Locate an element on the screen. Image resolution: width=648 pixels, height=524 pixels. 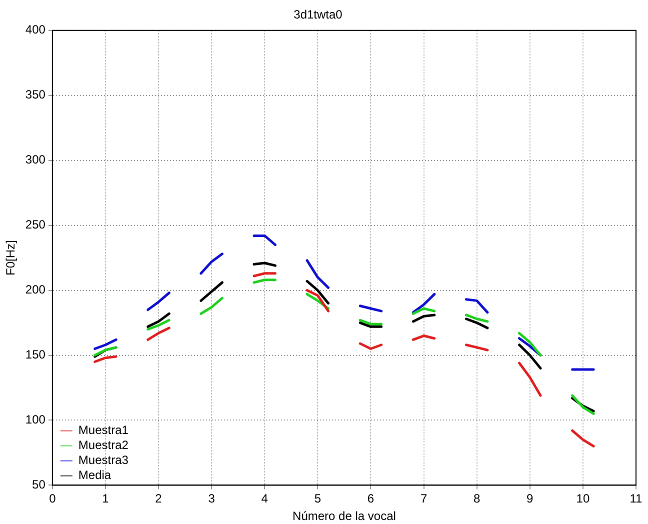
x-tick-label: 5 is located at coordinates (318, 499).